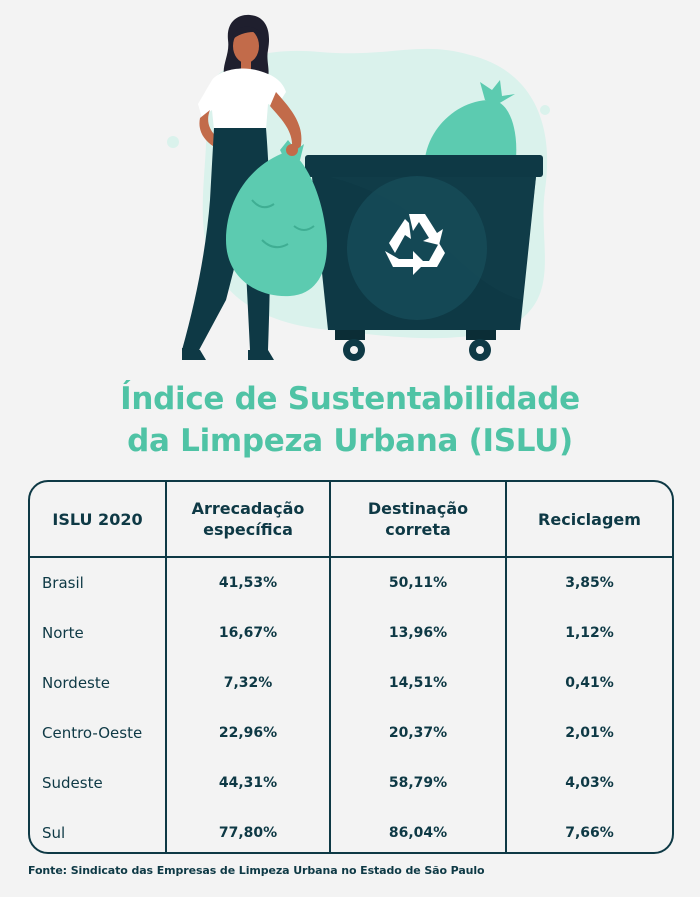  I want to click on header-arrecadacao: Arrecadação específica, so click(247, 520).